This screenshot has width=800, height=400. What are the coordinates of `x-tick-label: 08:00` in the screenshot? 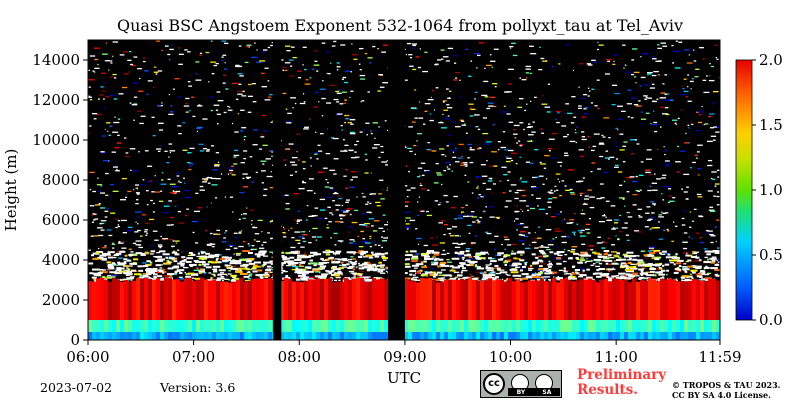 It's located at (299, 357).